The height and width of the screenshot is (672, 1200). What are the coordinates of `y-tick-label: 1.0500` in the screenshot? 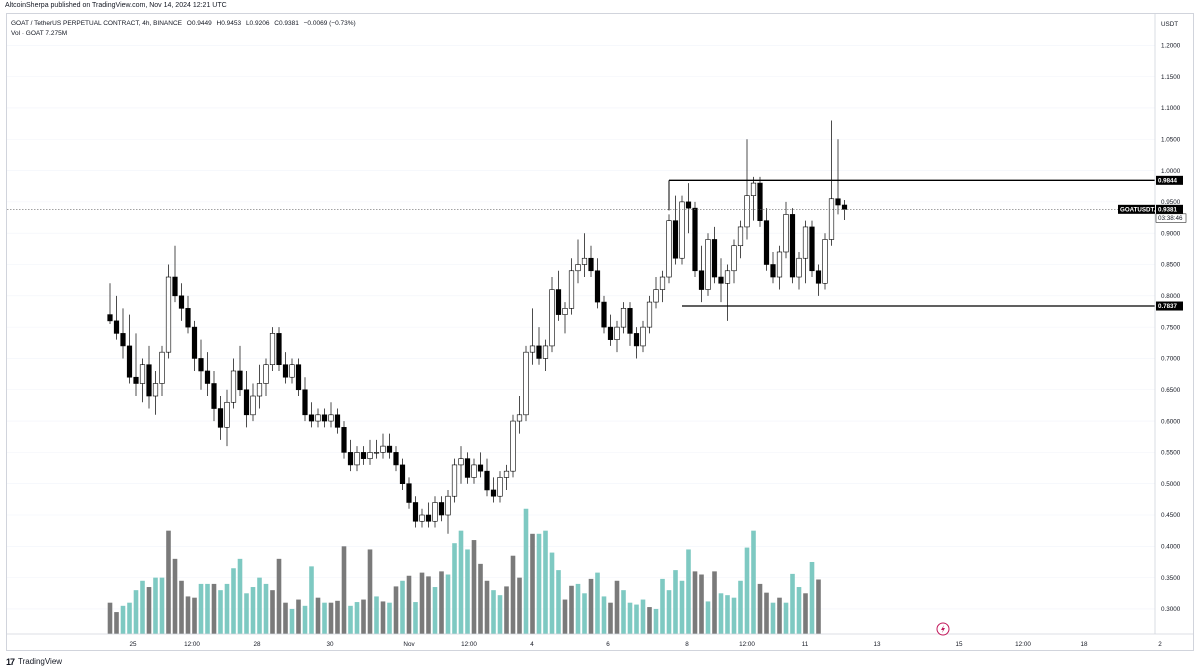 It's located at (1171, 139).